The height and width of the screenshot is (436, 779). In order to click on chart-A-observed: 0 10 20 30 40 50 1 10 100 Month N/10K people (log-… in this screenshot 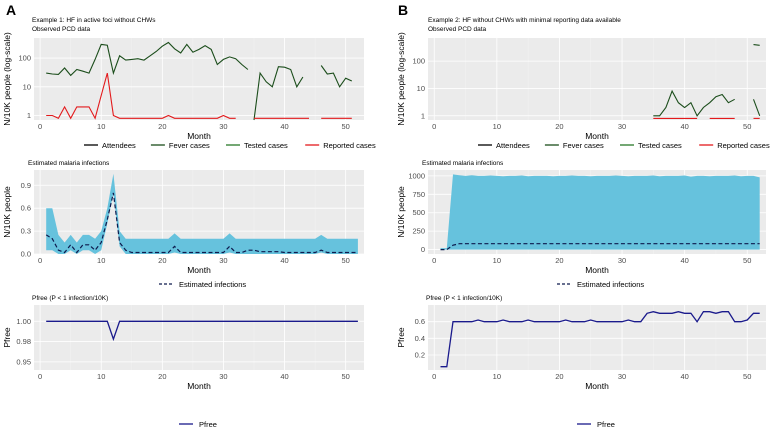, I will do `click(189, 91)`.